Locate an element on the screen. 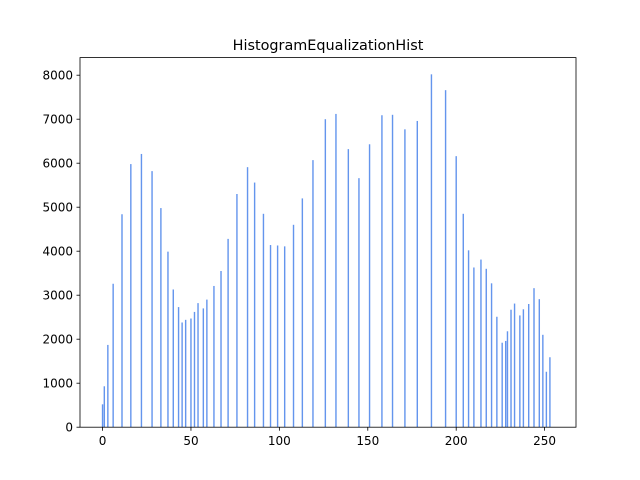  x-tick-label: 50 is located at coordinates (190, 441).